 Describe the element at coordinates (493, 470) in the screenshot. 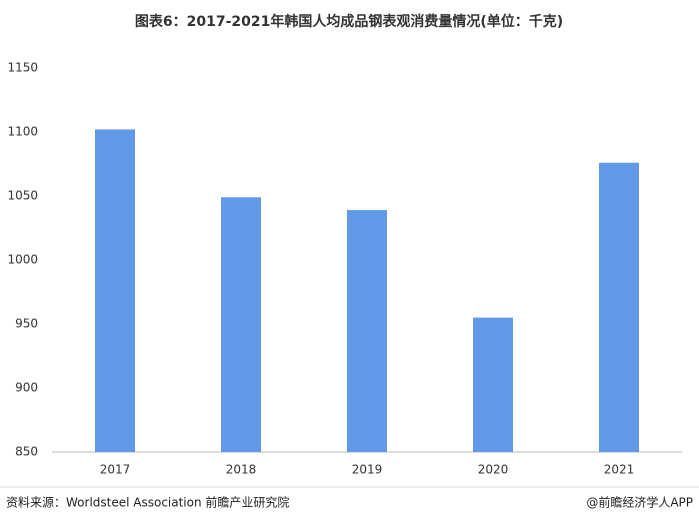

I see `x-tick-label: 2020` at that location.